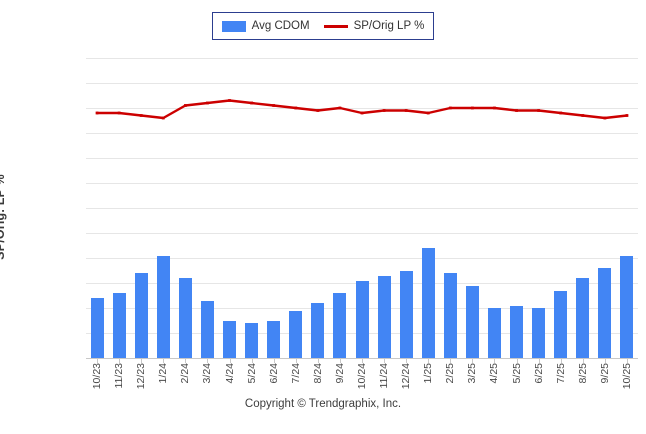 The width and height of the screenshot is (646, 434). Describe the element at coordinates (450, 373) in the screenshot. I see `x-axis-tick-label: 2/25` at that location.